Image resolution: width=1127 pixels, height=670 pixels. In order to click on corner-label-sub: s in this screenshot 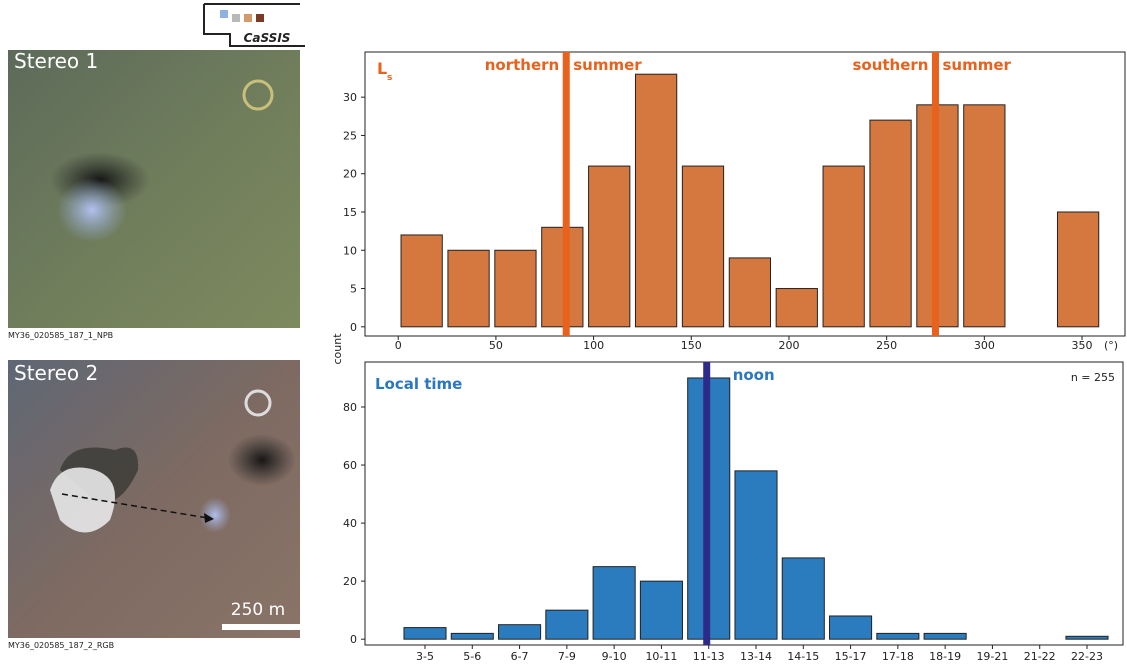, I will do `click(389, 78)`.